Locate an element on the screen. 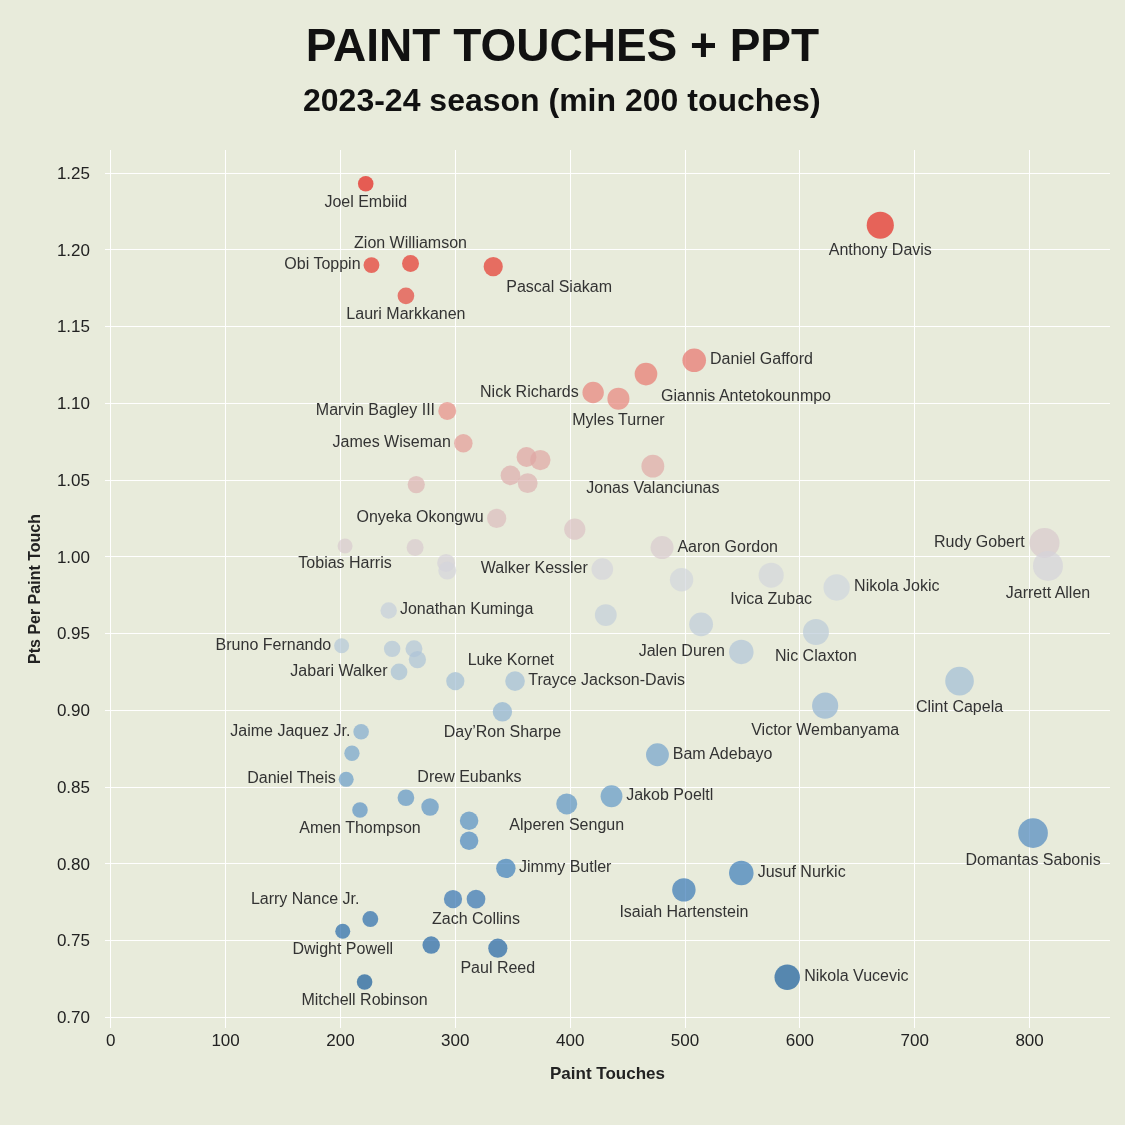  y-tick-label: 1.00 is located at coordinates (73, 557).